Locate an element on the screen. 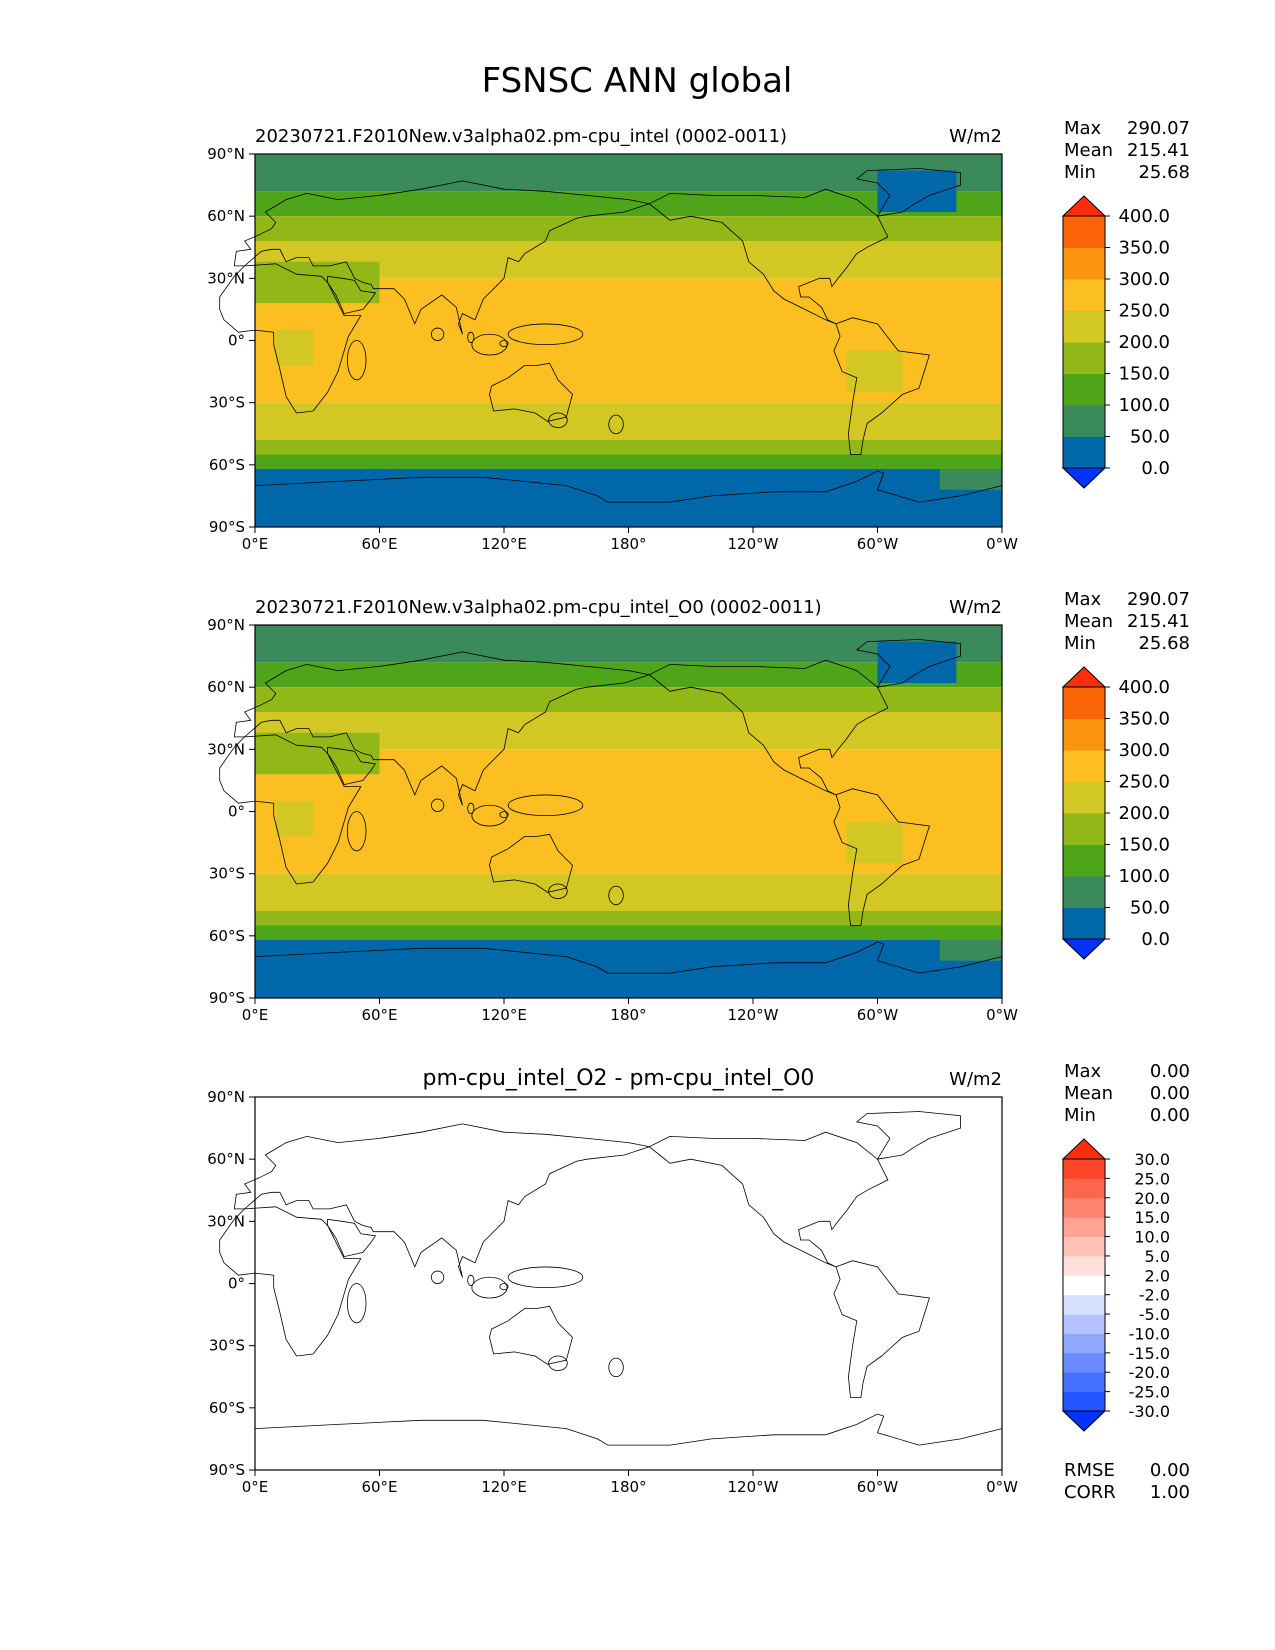 Image resolution: width=1275 pixels, height=1650 pixels. congo-shade is located at coordinates (294, 348).